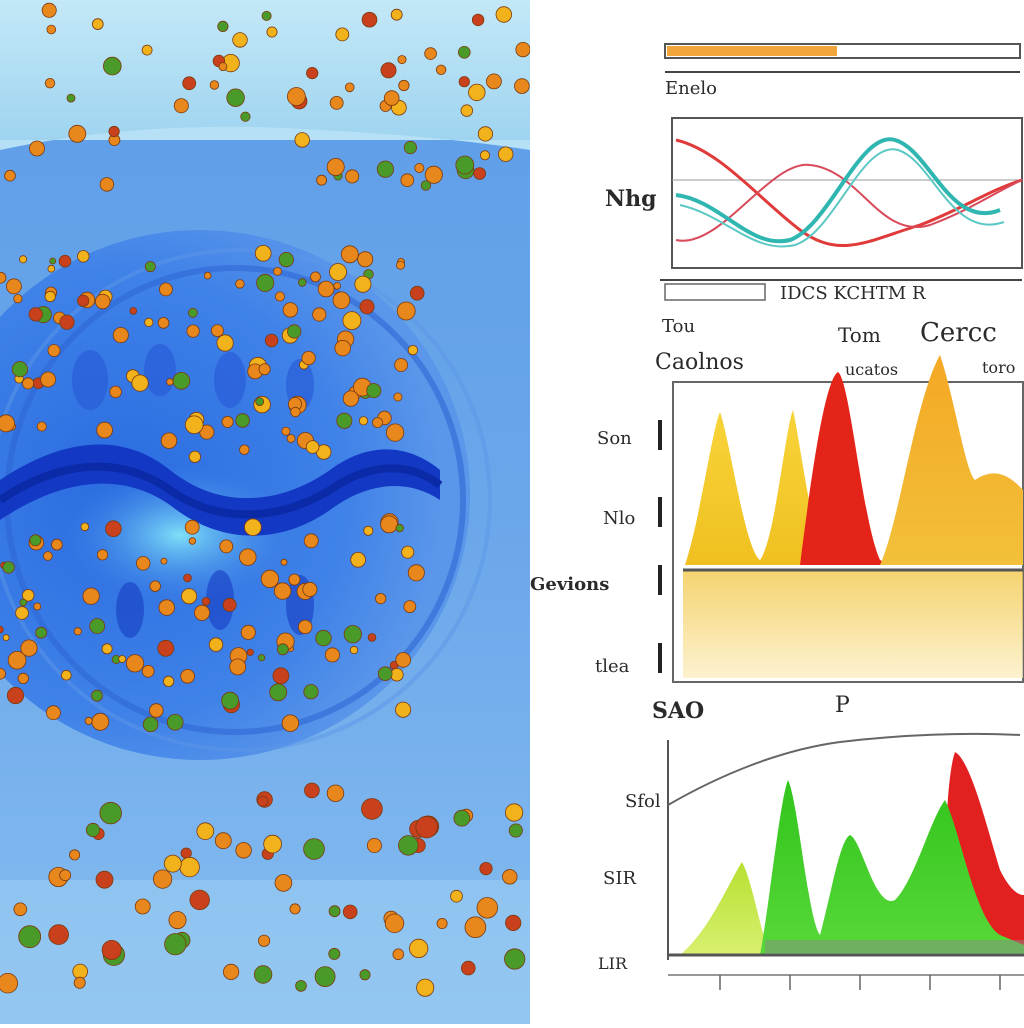 This screenshot has width=1024, height=1028. I want to click on top-chart-y-label: Nhg, so click(631, 199).